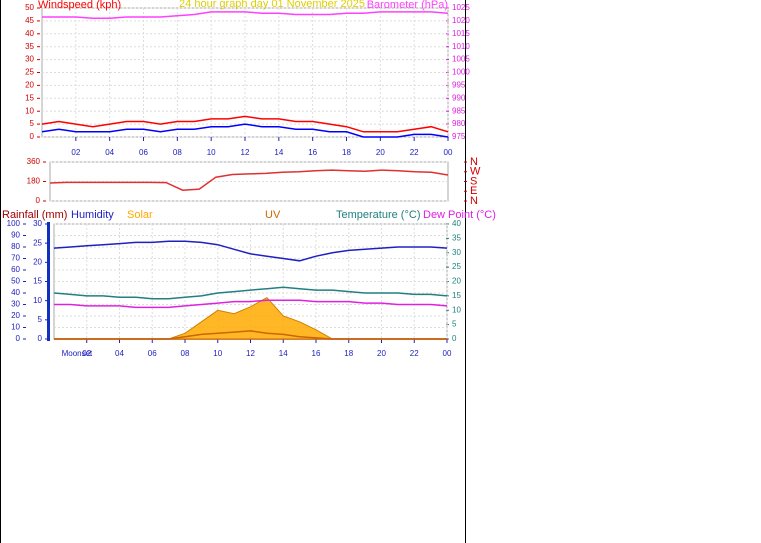 Image resolution: width=761 pixels, height=543 pixels. I want to click on y2-tick-label: 980, so click(459, 123).